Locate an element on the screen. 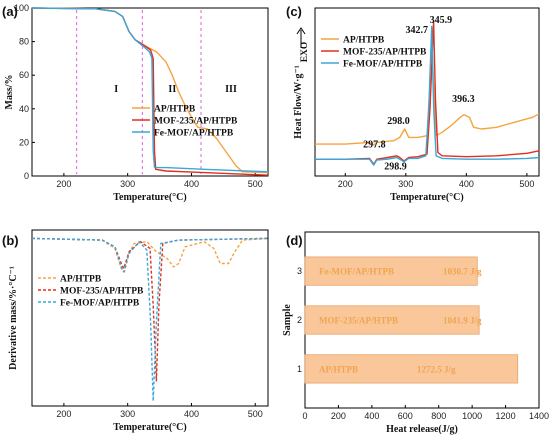  panel-d-letter: (d) is located at coordinates (294, 240).